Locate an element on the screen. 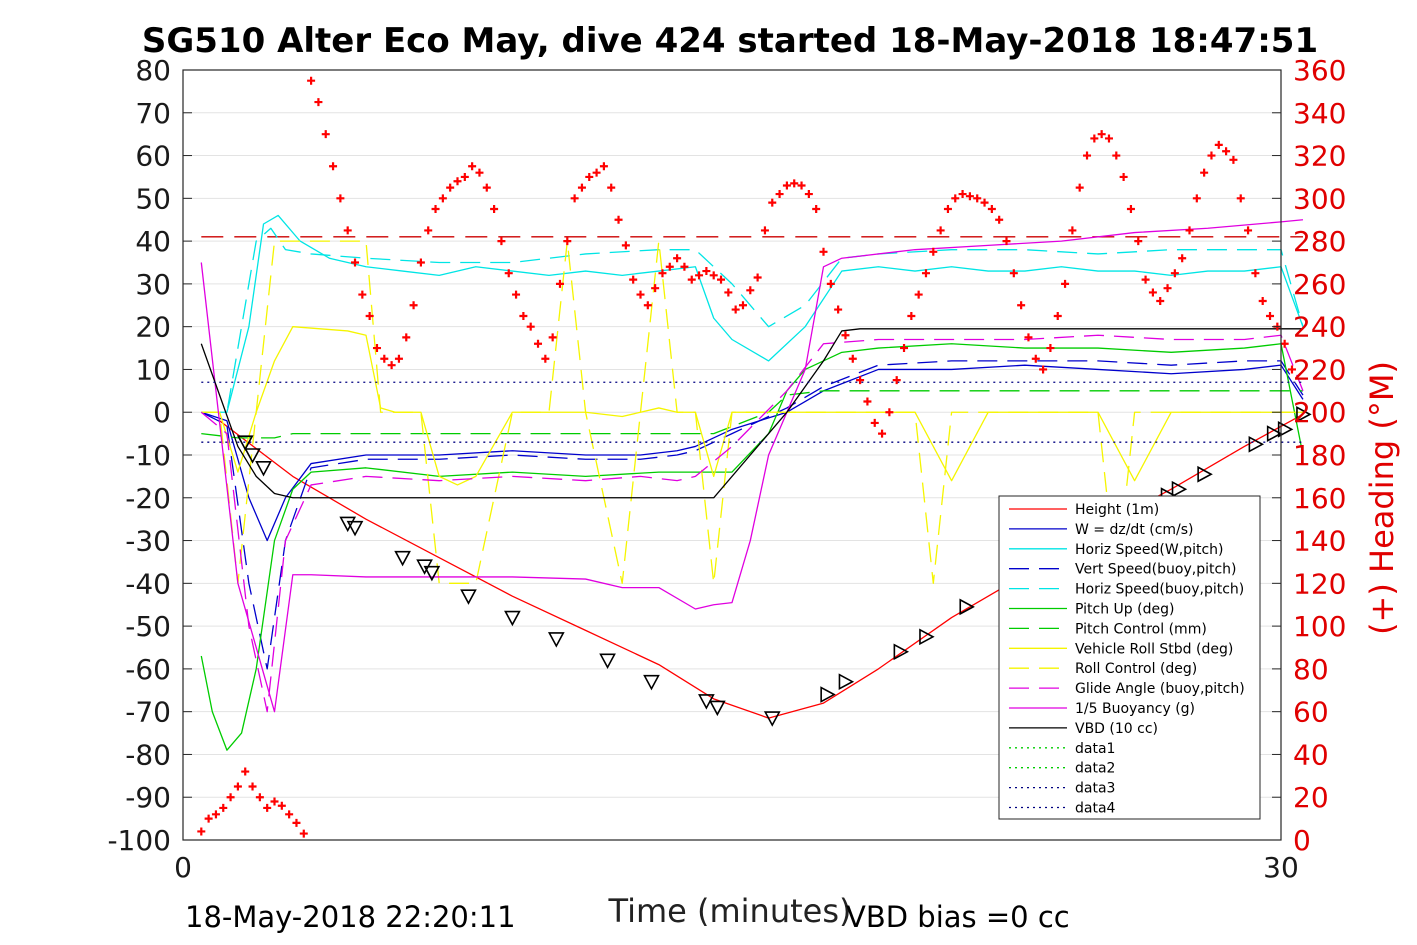 This screenshot has width=1417, height=945. left-tick-label: 50 is located at coordinates (153, 198).